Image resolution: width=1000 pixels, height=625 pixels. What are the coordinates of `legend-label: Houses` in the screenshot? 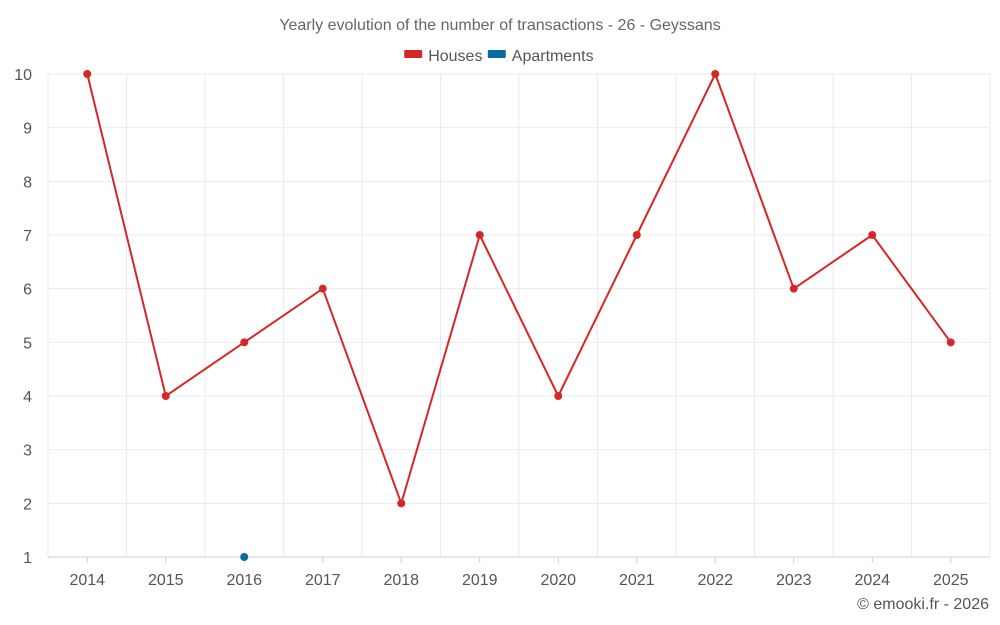 It's located at (455, 56).